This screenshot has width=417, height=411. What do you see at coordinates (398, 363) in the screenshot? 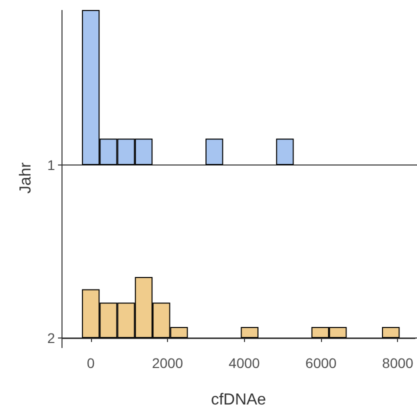
I see `x-tick-label: 8000` at bounding box center [398, 363].